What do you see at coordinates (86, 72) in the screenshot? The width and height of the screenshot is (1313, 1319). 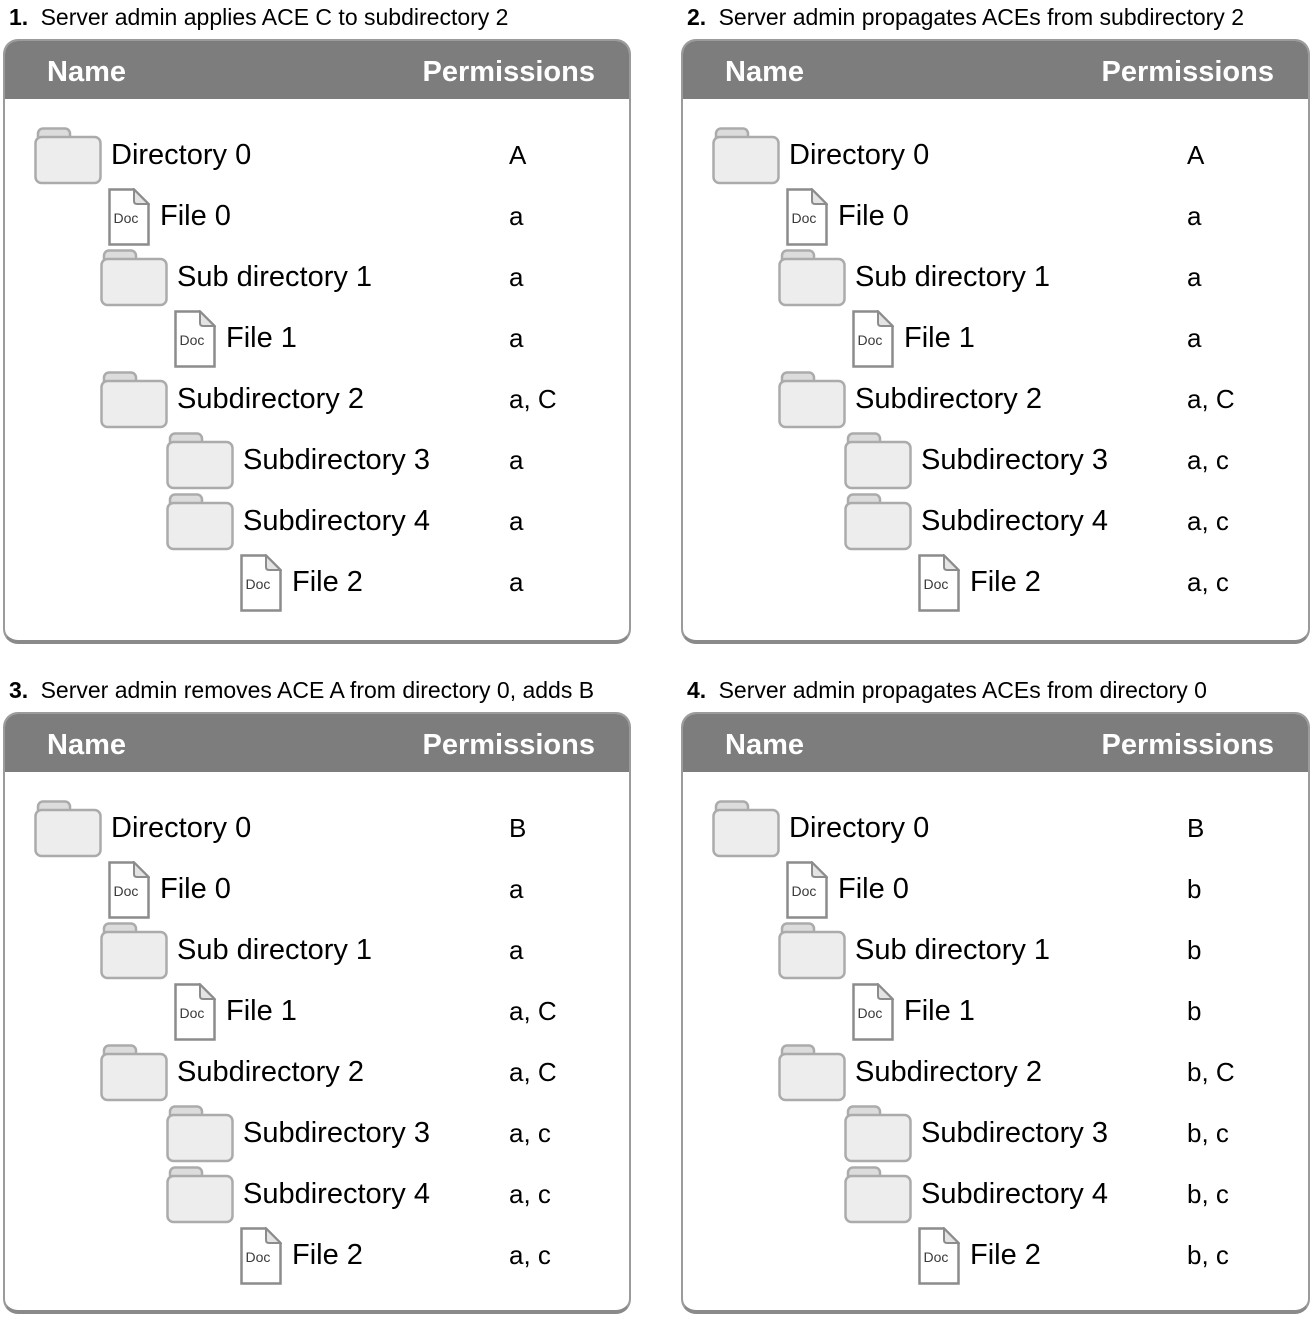 I see `column-header-name: Name` at bounding box center [86, 72].